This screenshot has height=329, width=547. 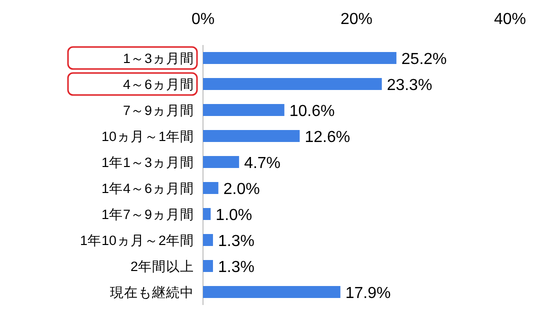 I want to click on data-label: 12.6%, so click(x=327, y=137).